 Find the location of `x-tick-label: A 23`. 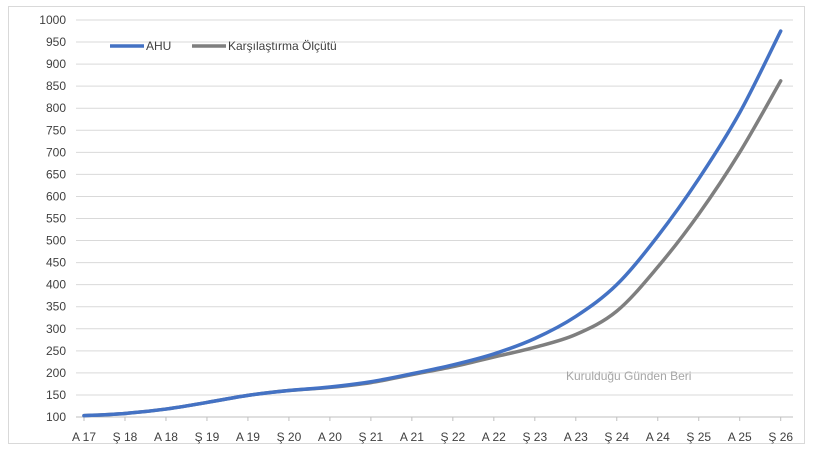

x-tick-label: A 23 is located at coordinates (576, 437).